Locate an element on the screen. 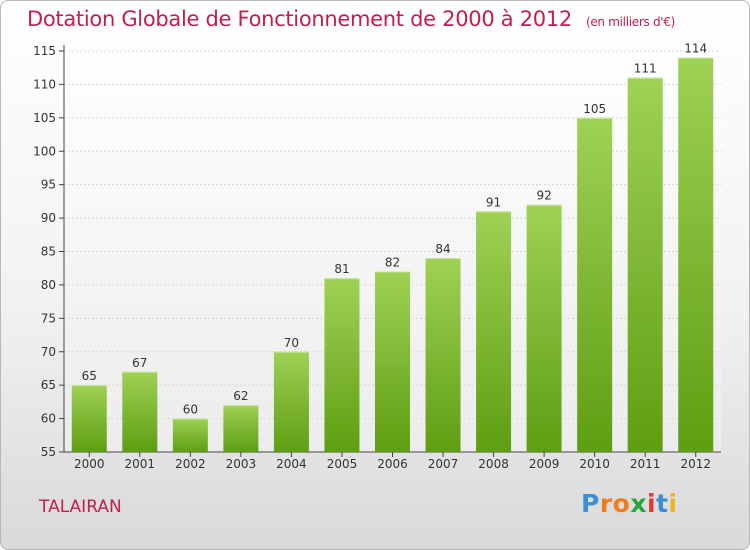  bar-value-label: 84 is located at coordinates (442, 249).